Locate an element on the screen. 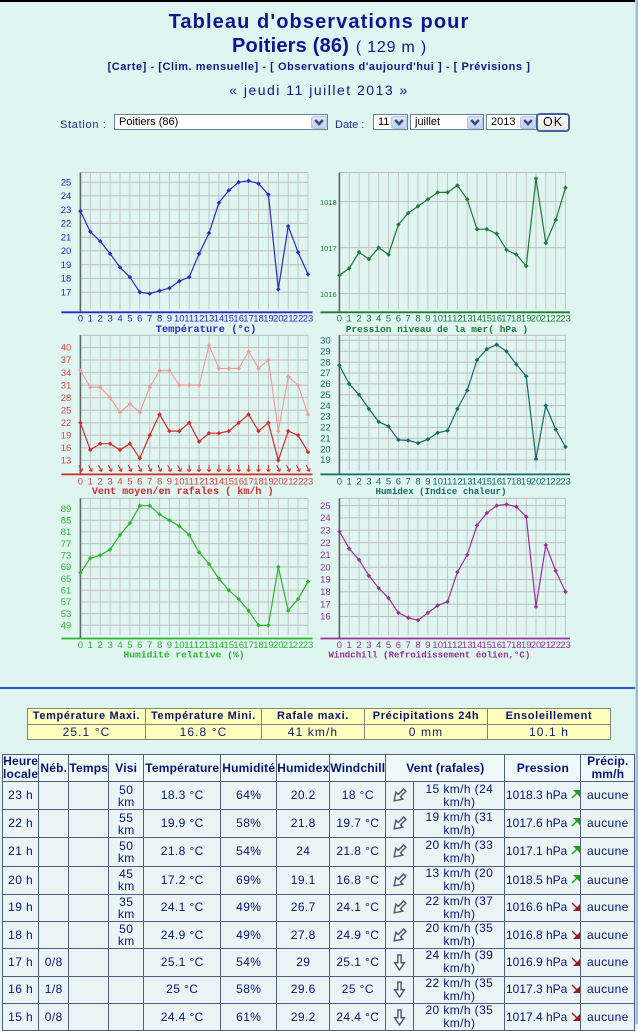  svg-text: 49 is located at coordinates (66, 626).